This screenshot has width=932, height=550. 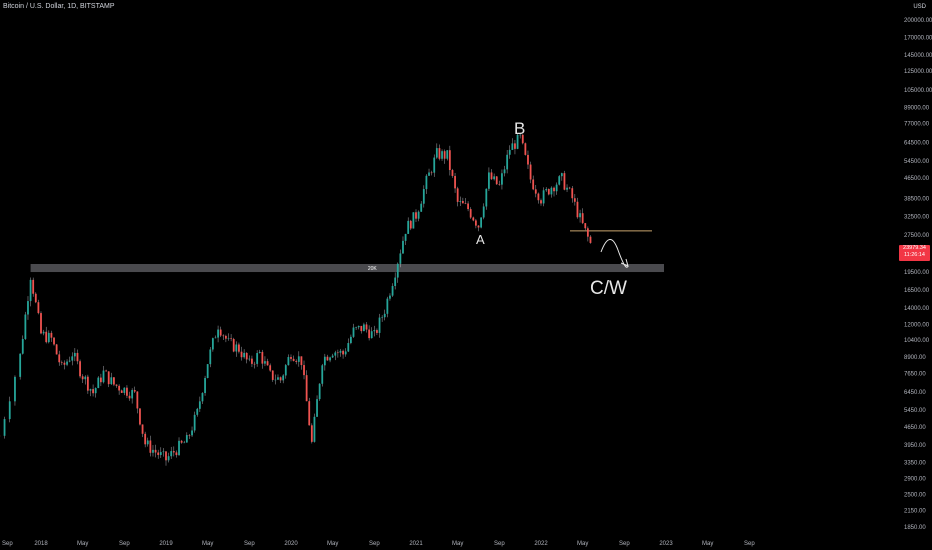 What do you see at coordinates (914, 248) in the screenshot?
I see `current-price: 23979.34` at bounding box center [914, 248].